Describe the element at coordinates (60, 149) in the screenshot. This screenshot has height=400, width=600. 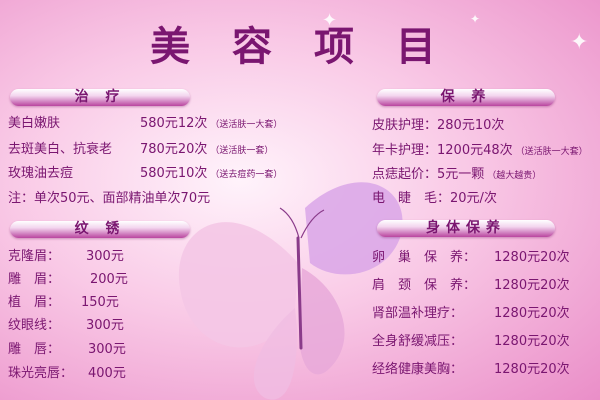
I see `item-name: 去斑美白、抗衰老` at that location.